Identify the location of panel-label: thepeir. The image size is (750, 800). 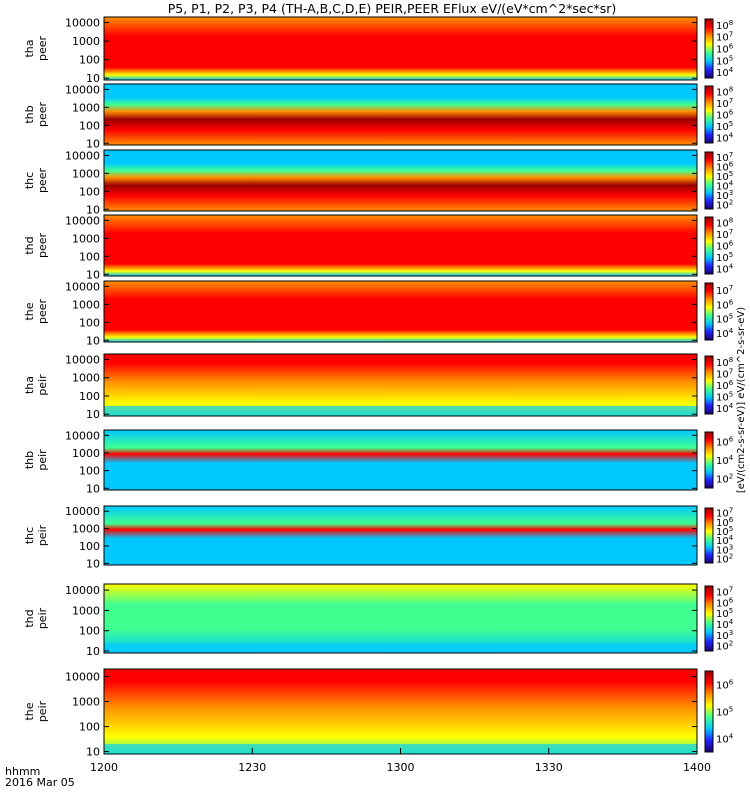
(36, 711).